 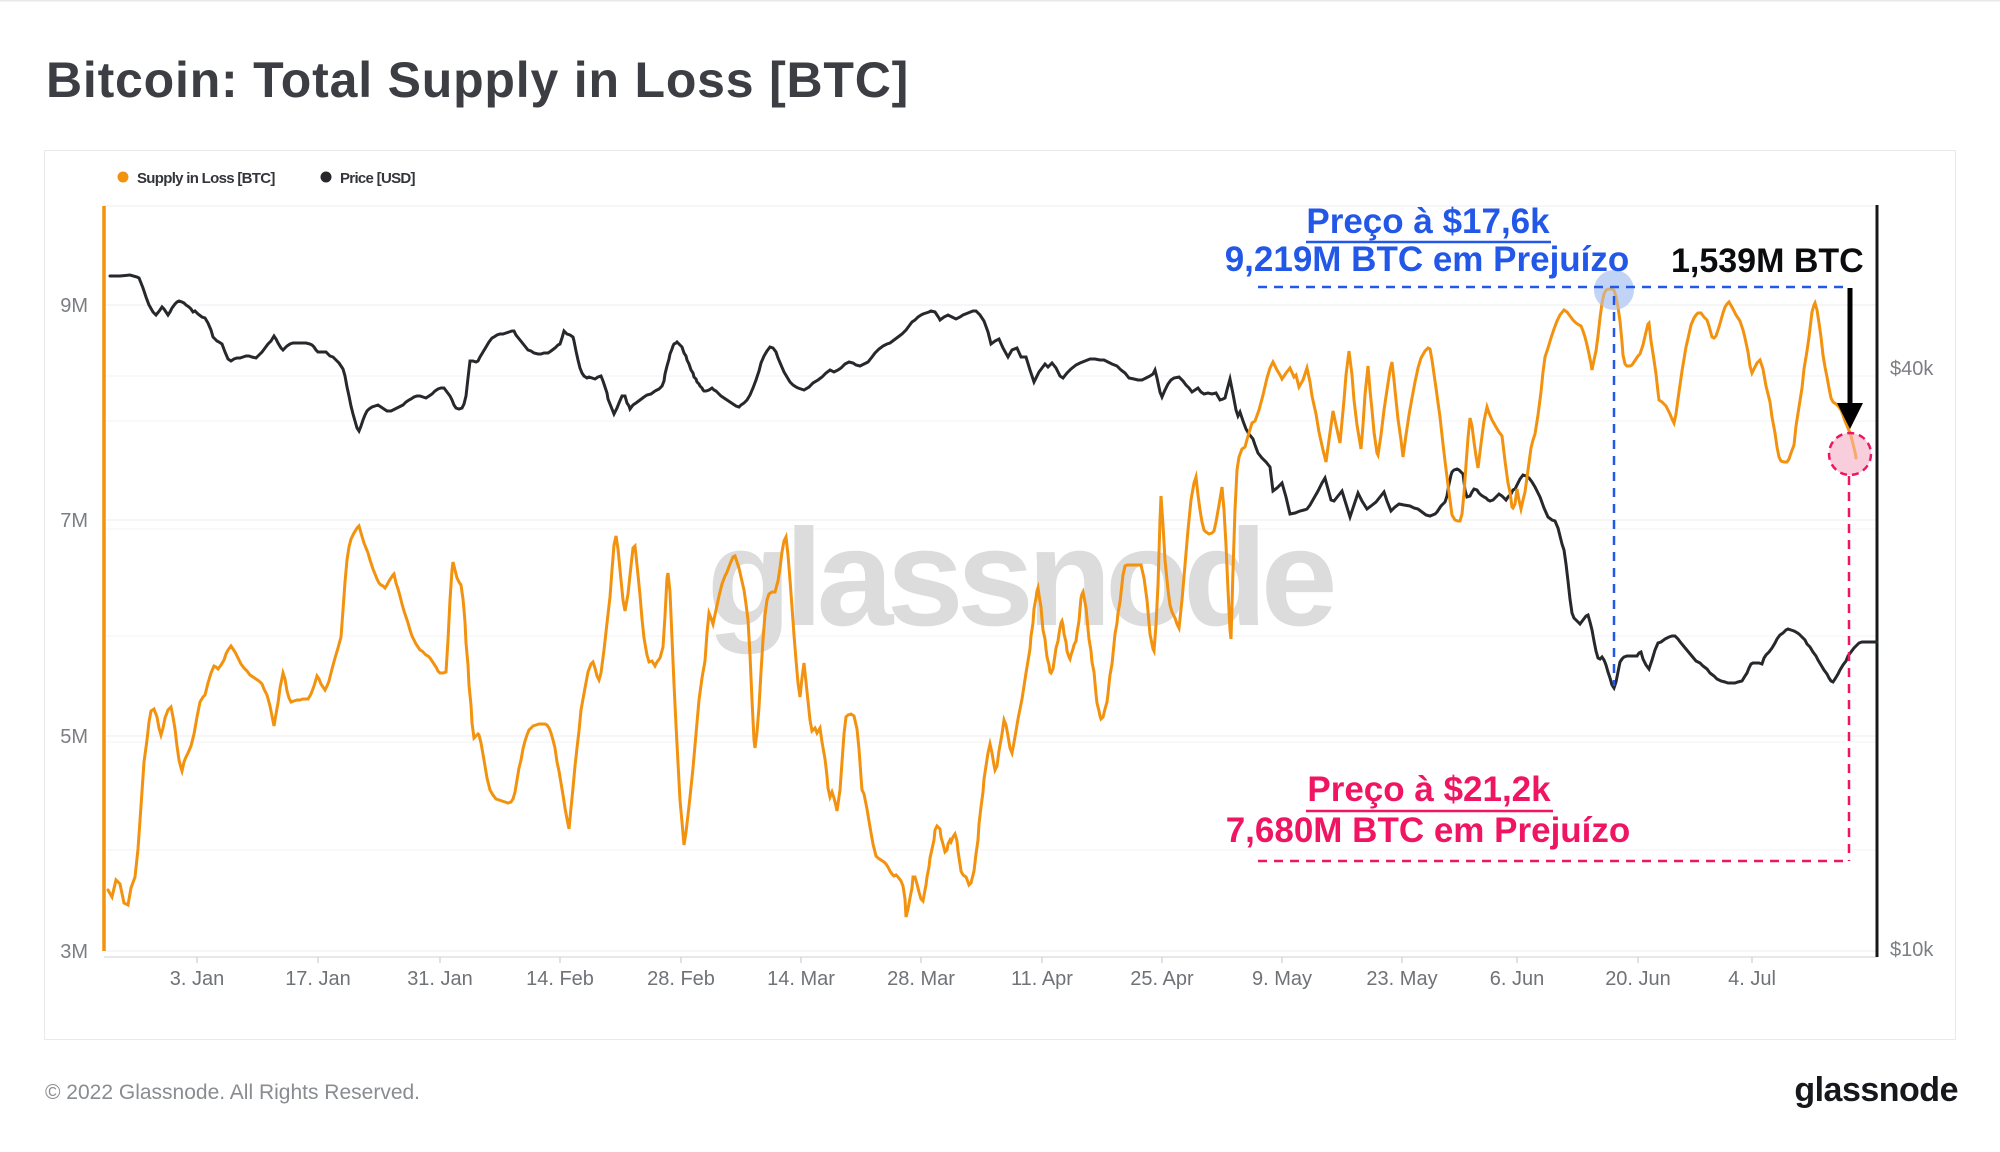 What do you see at coordinates (232, 1092) in the screenshot?
I see `svg-text:© 2022 Glassnode. All Rights R: © 2022 Glassnode. All Rights Reserved.` at bounding box center [232, 1092].